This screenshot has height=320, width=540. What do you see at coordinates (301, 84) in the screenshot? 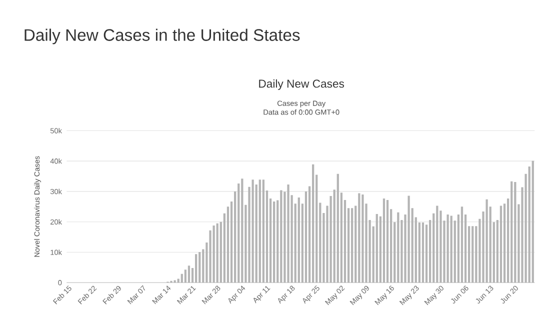
I see `chart-subtitle: Daily New Cases` at bounding box center [301, 84].